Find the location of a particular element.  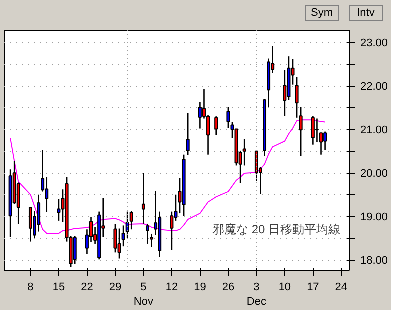

x-tick-label: 24 is located at coordinates (341, 288).